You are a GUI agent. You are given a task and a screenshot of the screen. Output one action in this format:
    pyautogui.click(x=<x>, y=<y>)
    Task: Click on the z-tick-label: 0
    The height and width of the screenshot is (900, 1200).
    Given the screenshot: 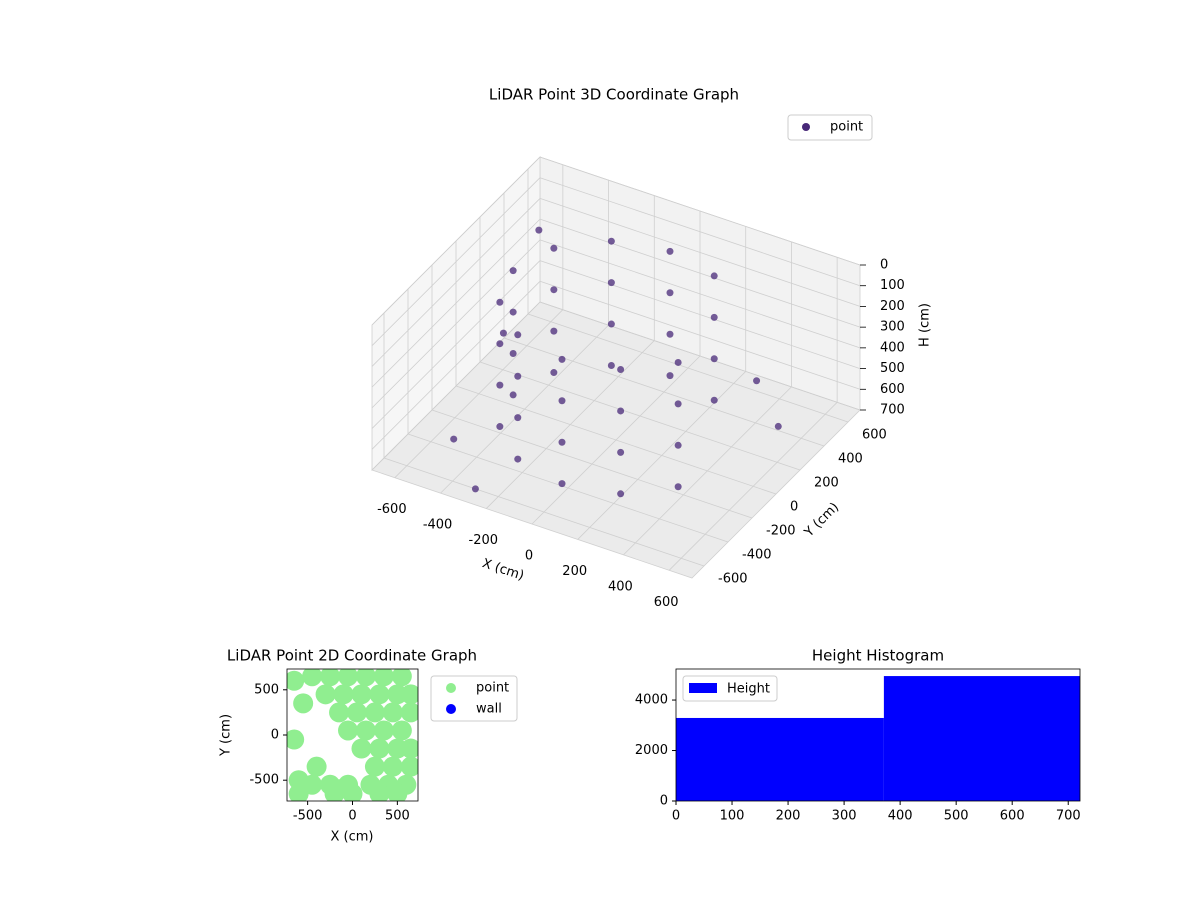 What is the action you would take?
    pyautogui.click(x=884, y=265)
    